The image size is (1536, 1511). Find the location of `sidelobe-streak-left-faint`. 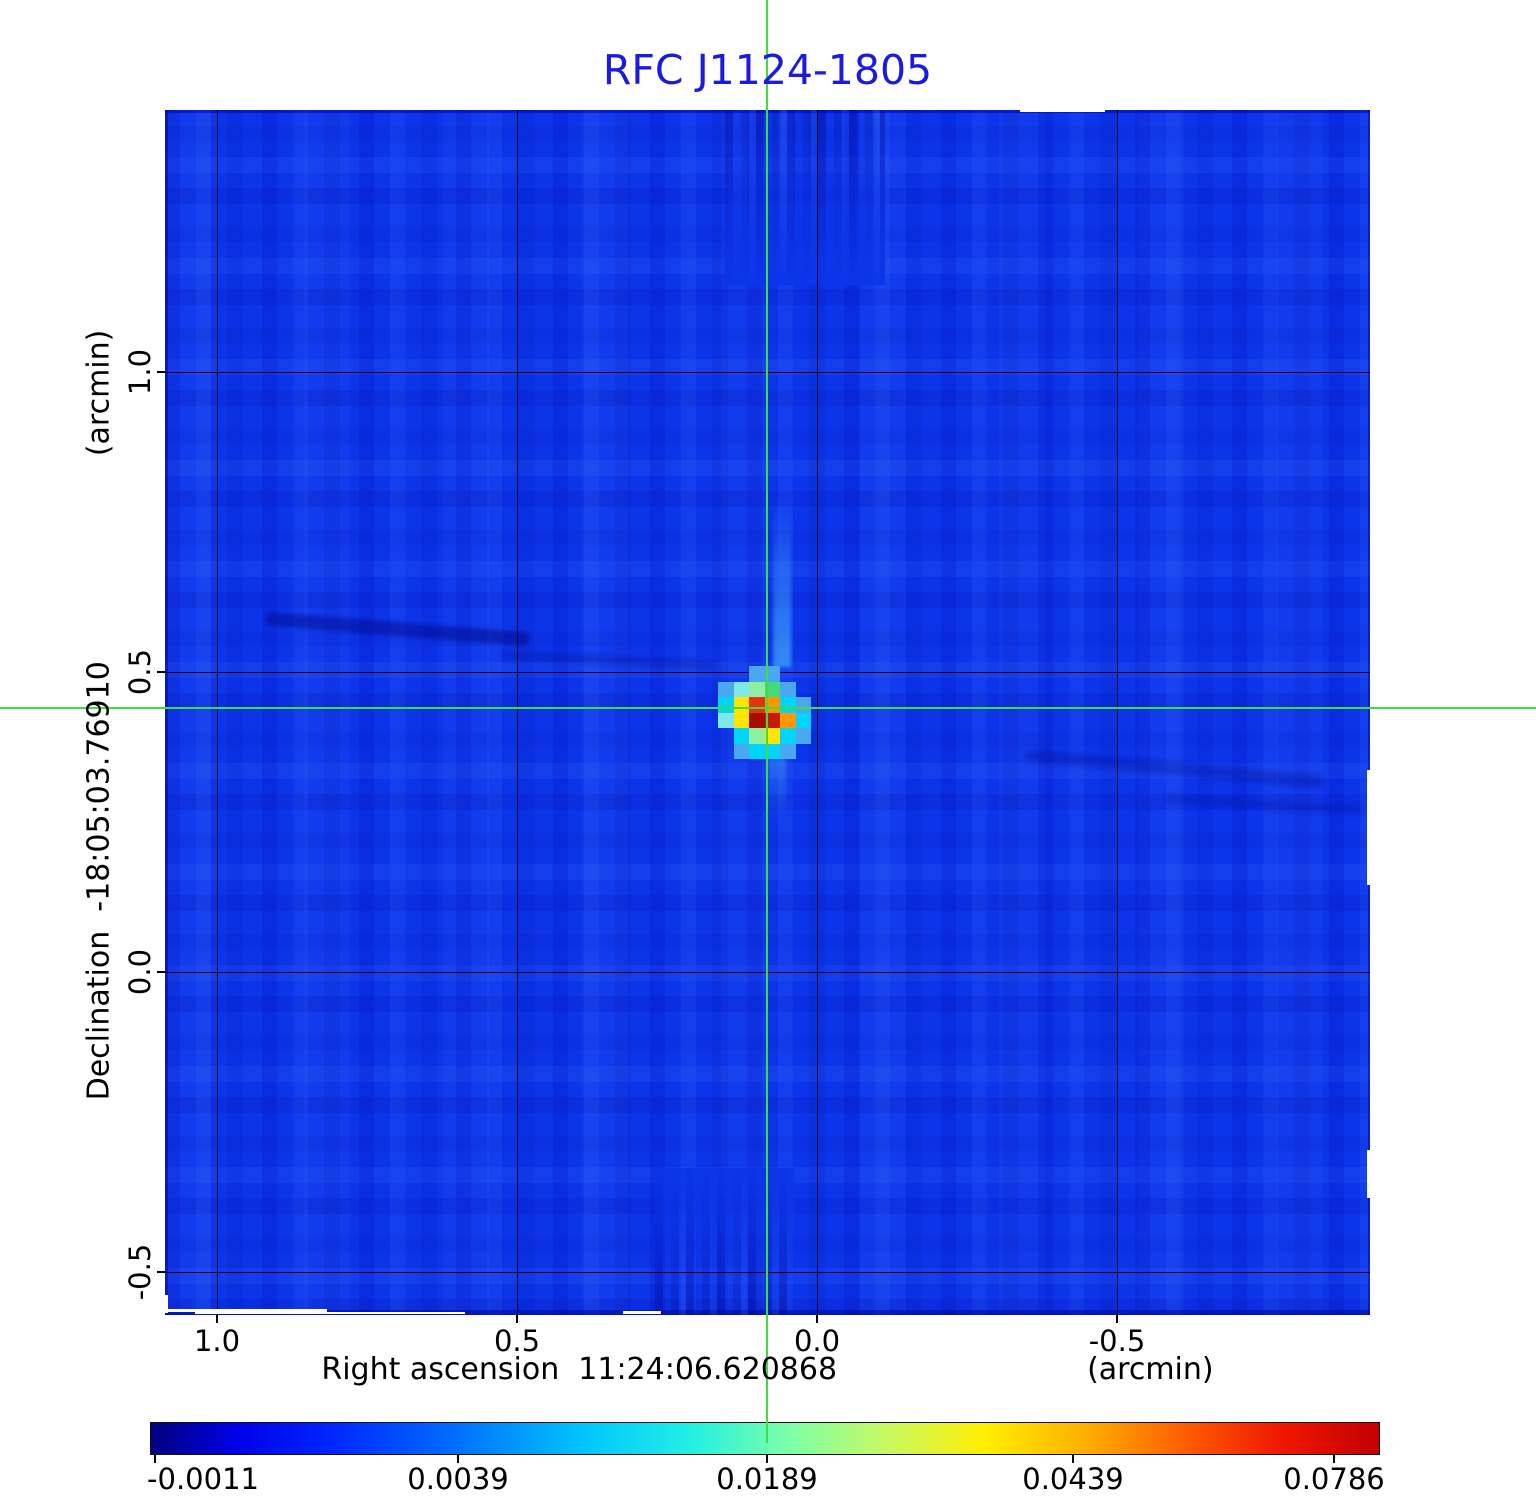

sidelobe-streak-left-faint is located at coordinates (607, 660).